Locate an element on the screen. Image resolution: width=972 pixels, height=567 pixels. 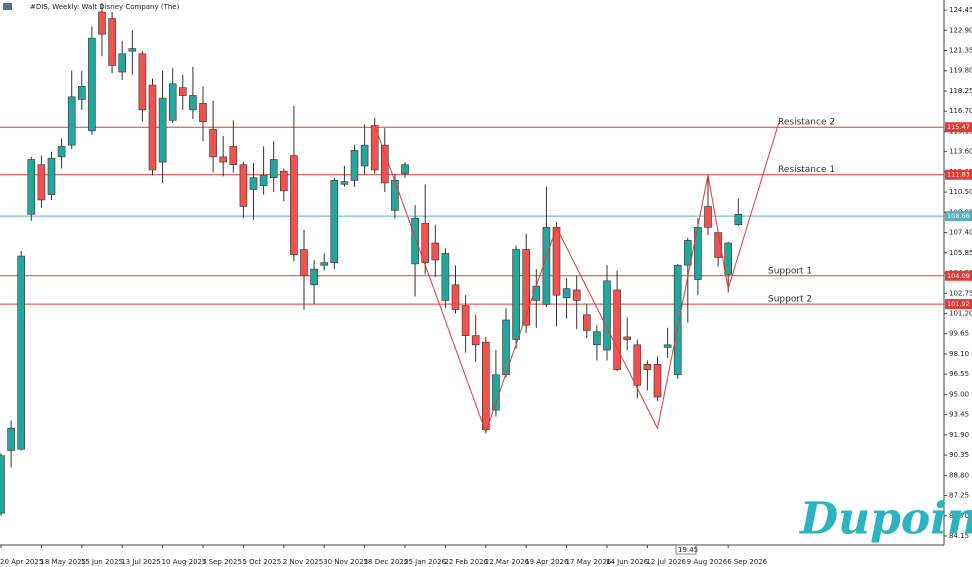
x-tick-label: 17 May 2026 is located at coordinates (589, 562).